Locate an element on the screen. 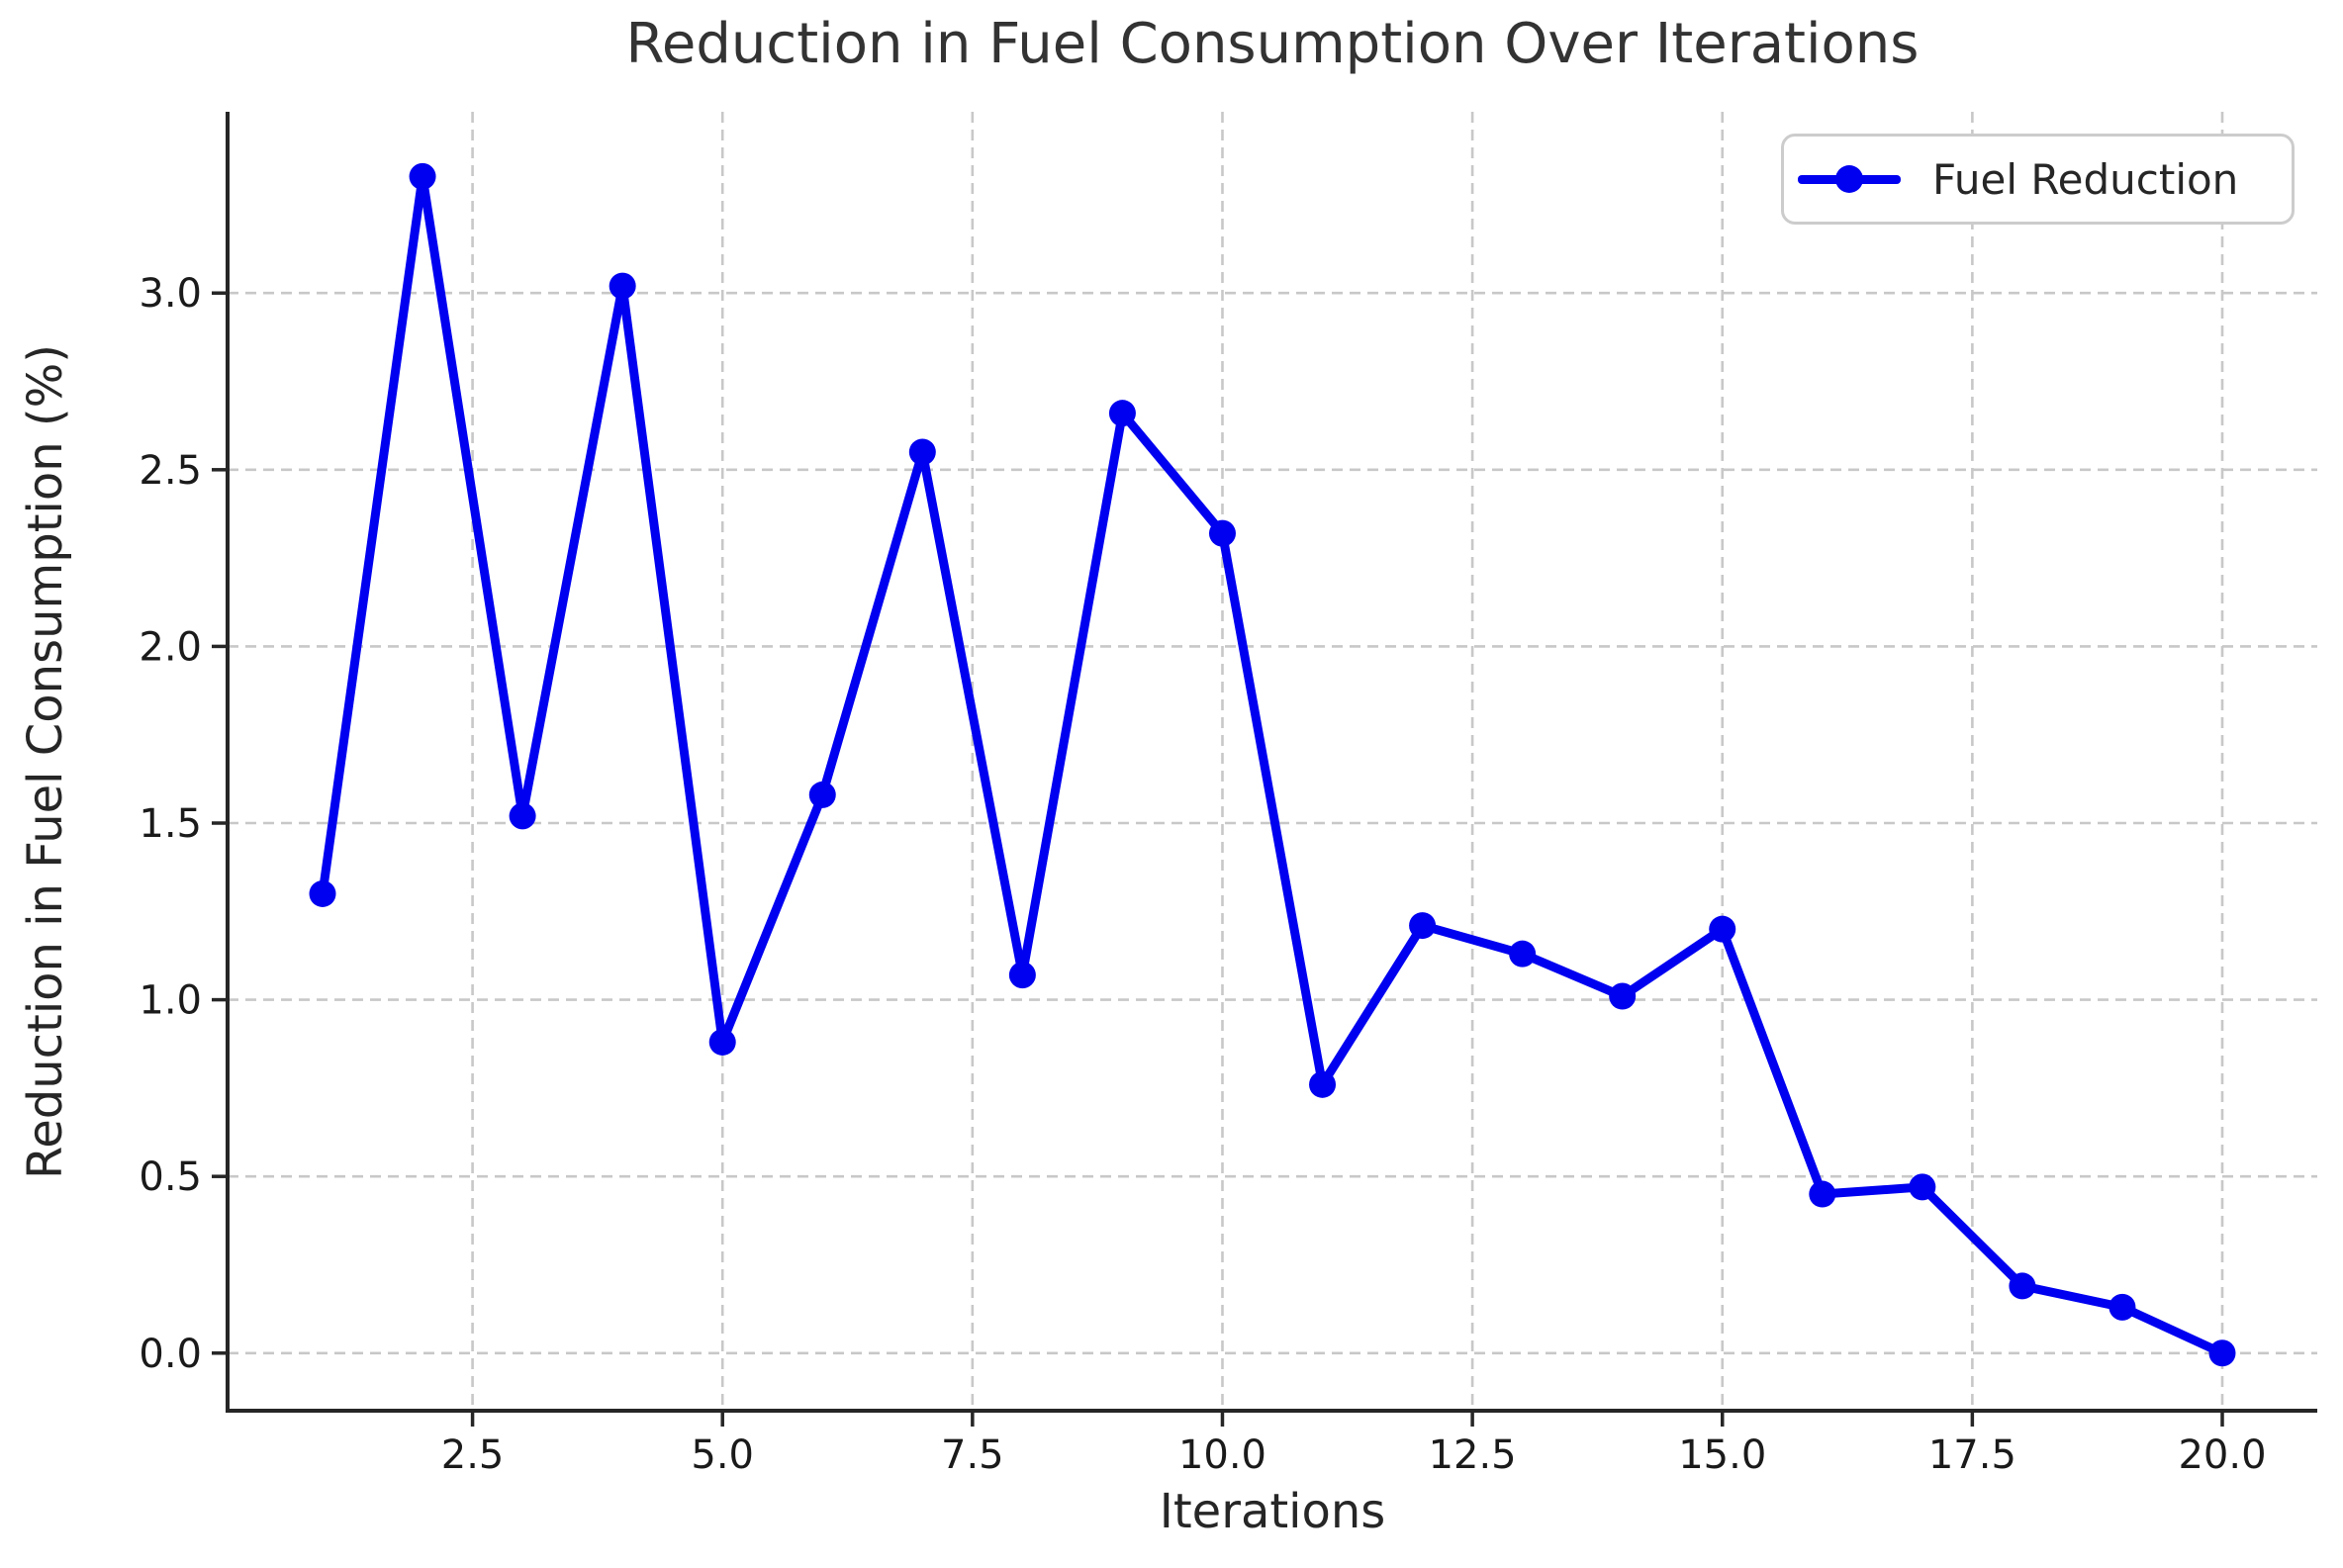 The height and width of the screenshot is (1568, 2343). y-tick-label: 1.0 is located at coordinates (171, 1001).